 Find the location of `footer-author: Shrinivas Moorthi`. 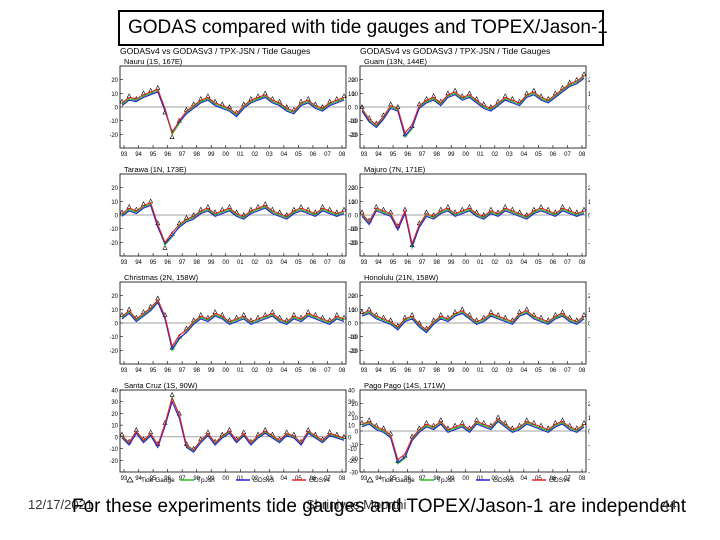

footer-author: Shrinivas Moorthi is located at coordinates (356, 504).